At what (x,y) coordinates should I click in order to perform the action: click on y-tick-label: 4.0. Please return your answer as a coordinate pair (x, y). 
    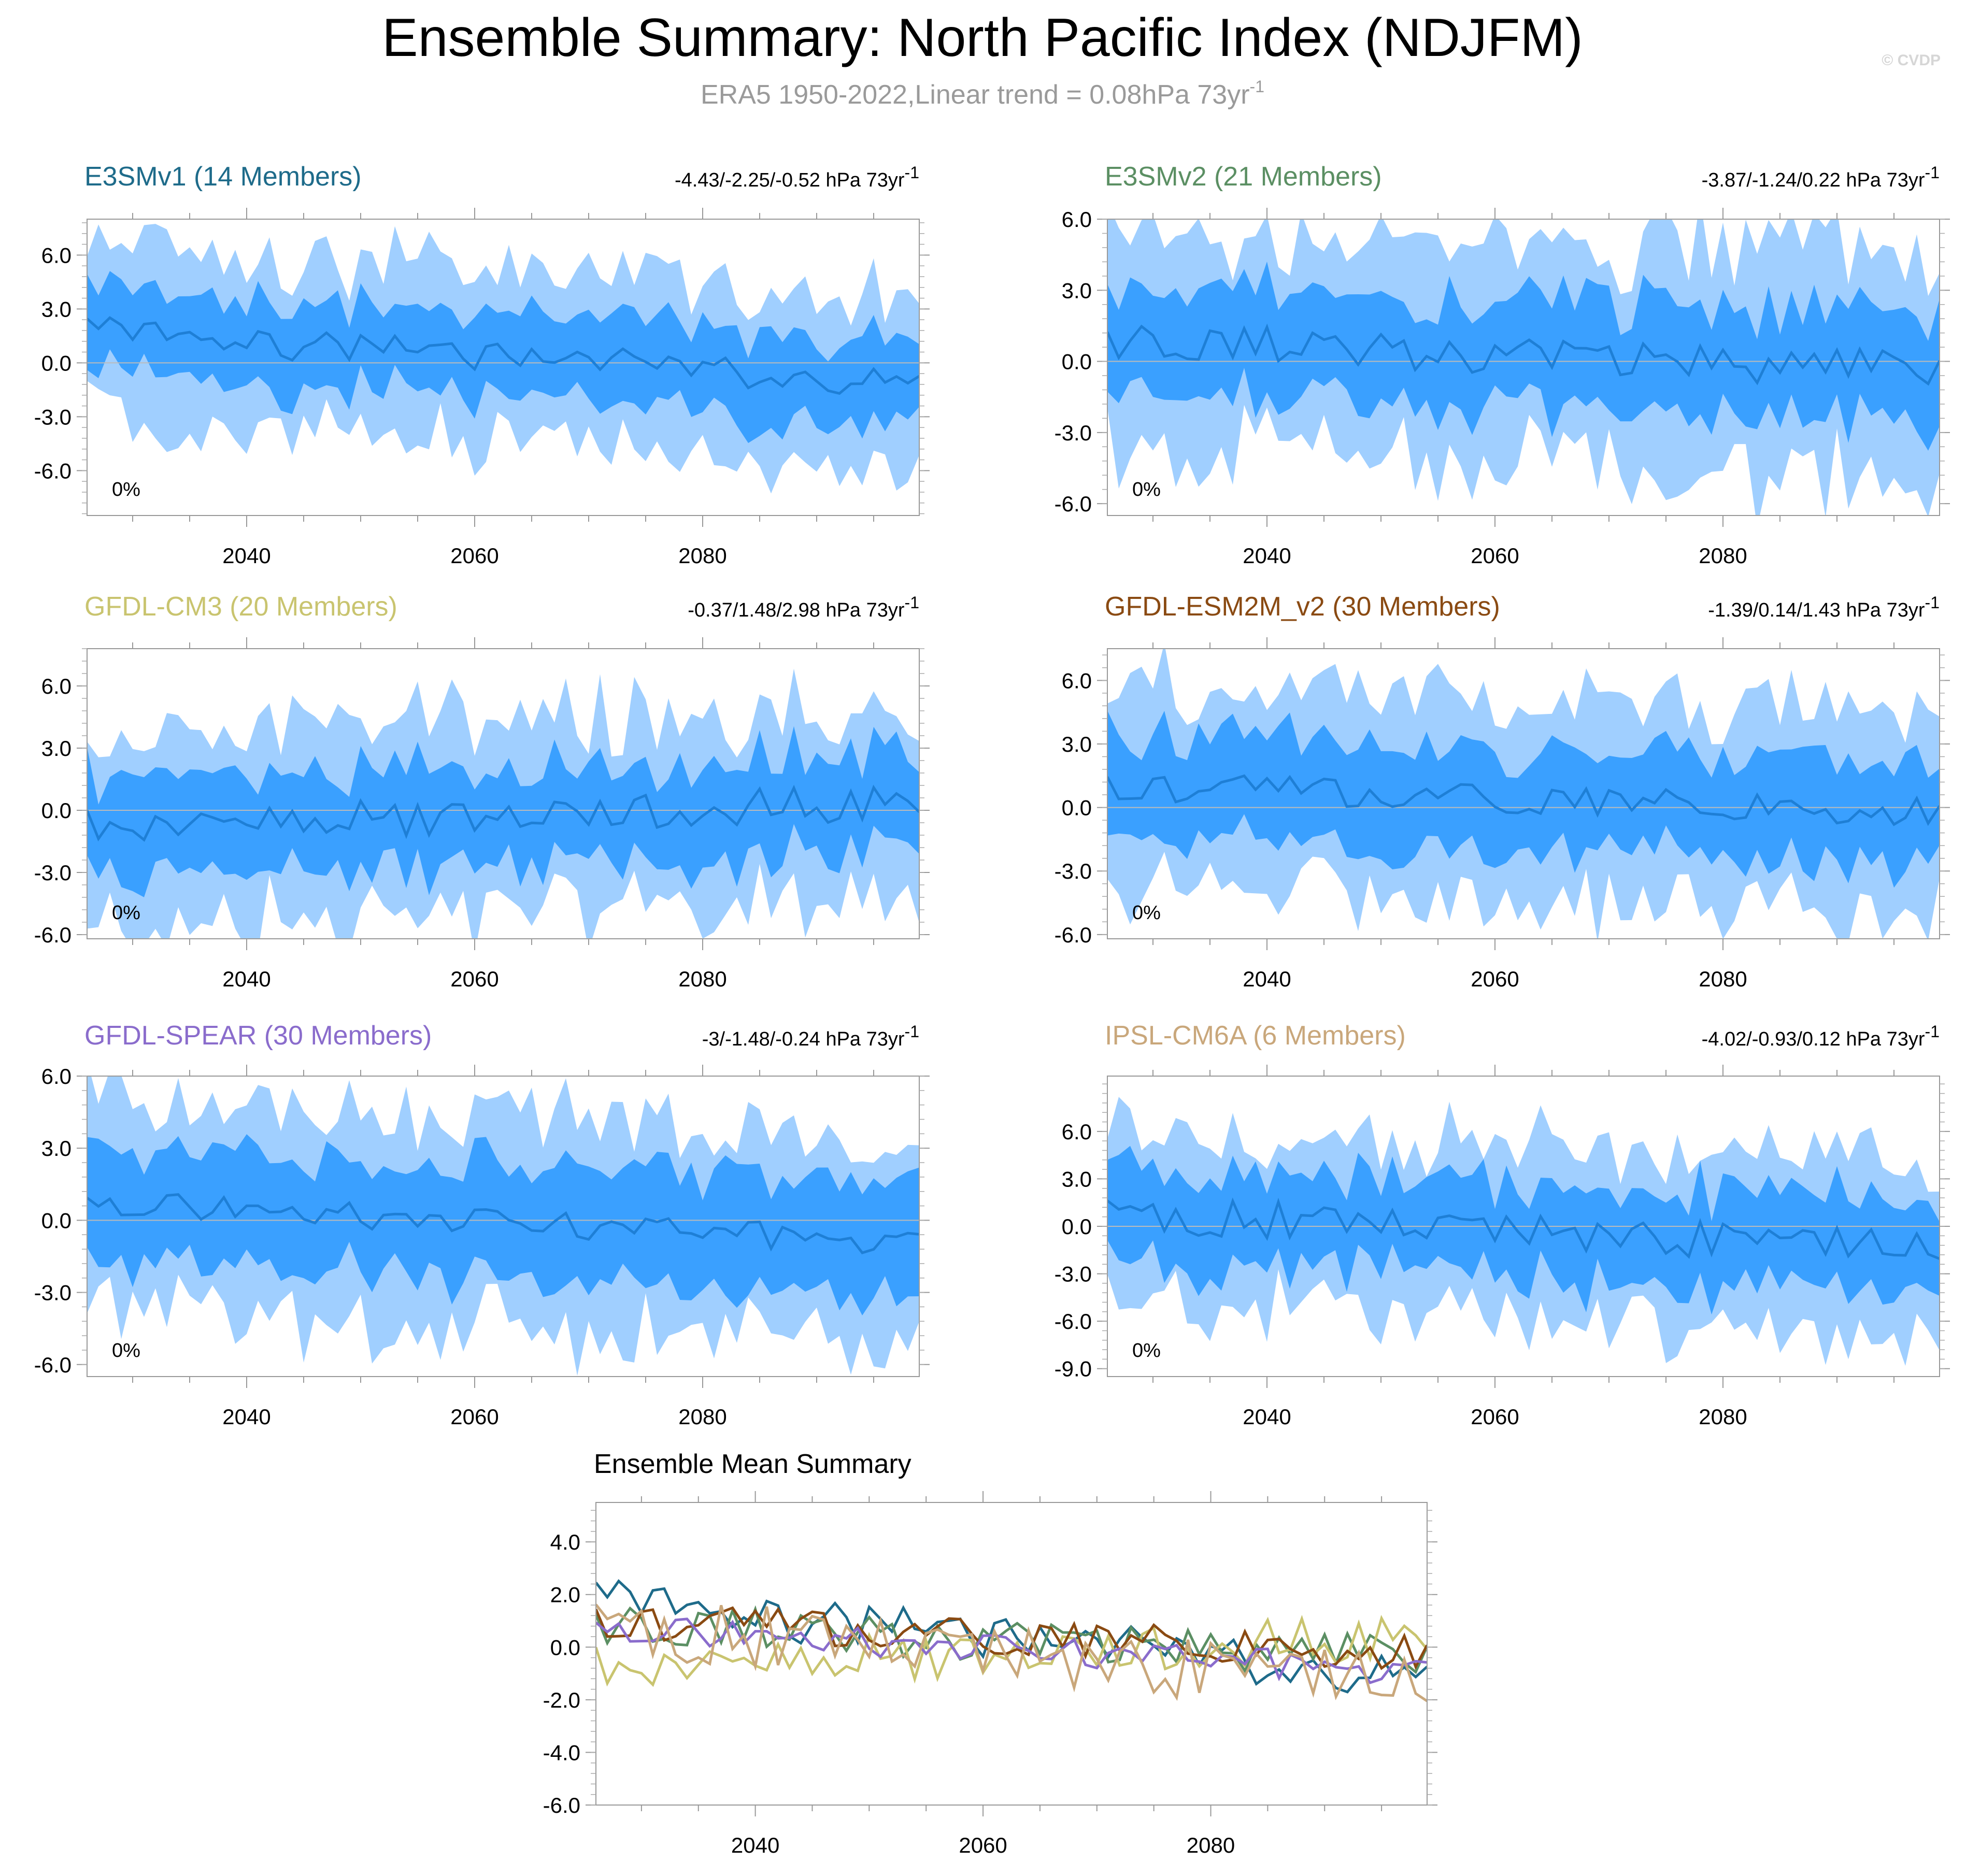
    Looking at the image, I should click on (565, 1542).